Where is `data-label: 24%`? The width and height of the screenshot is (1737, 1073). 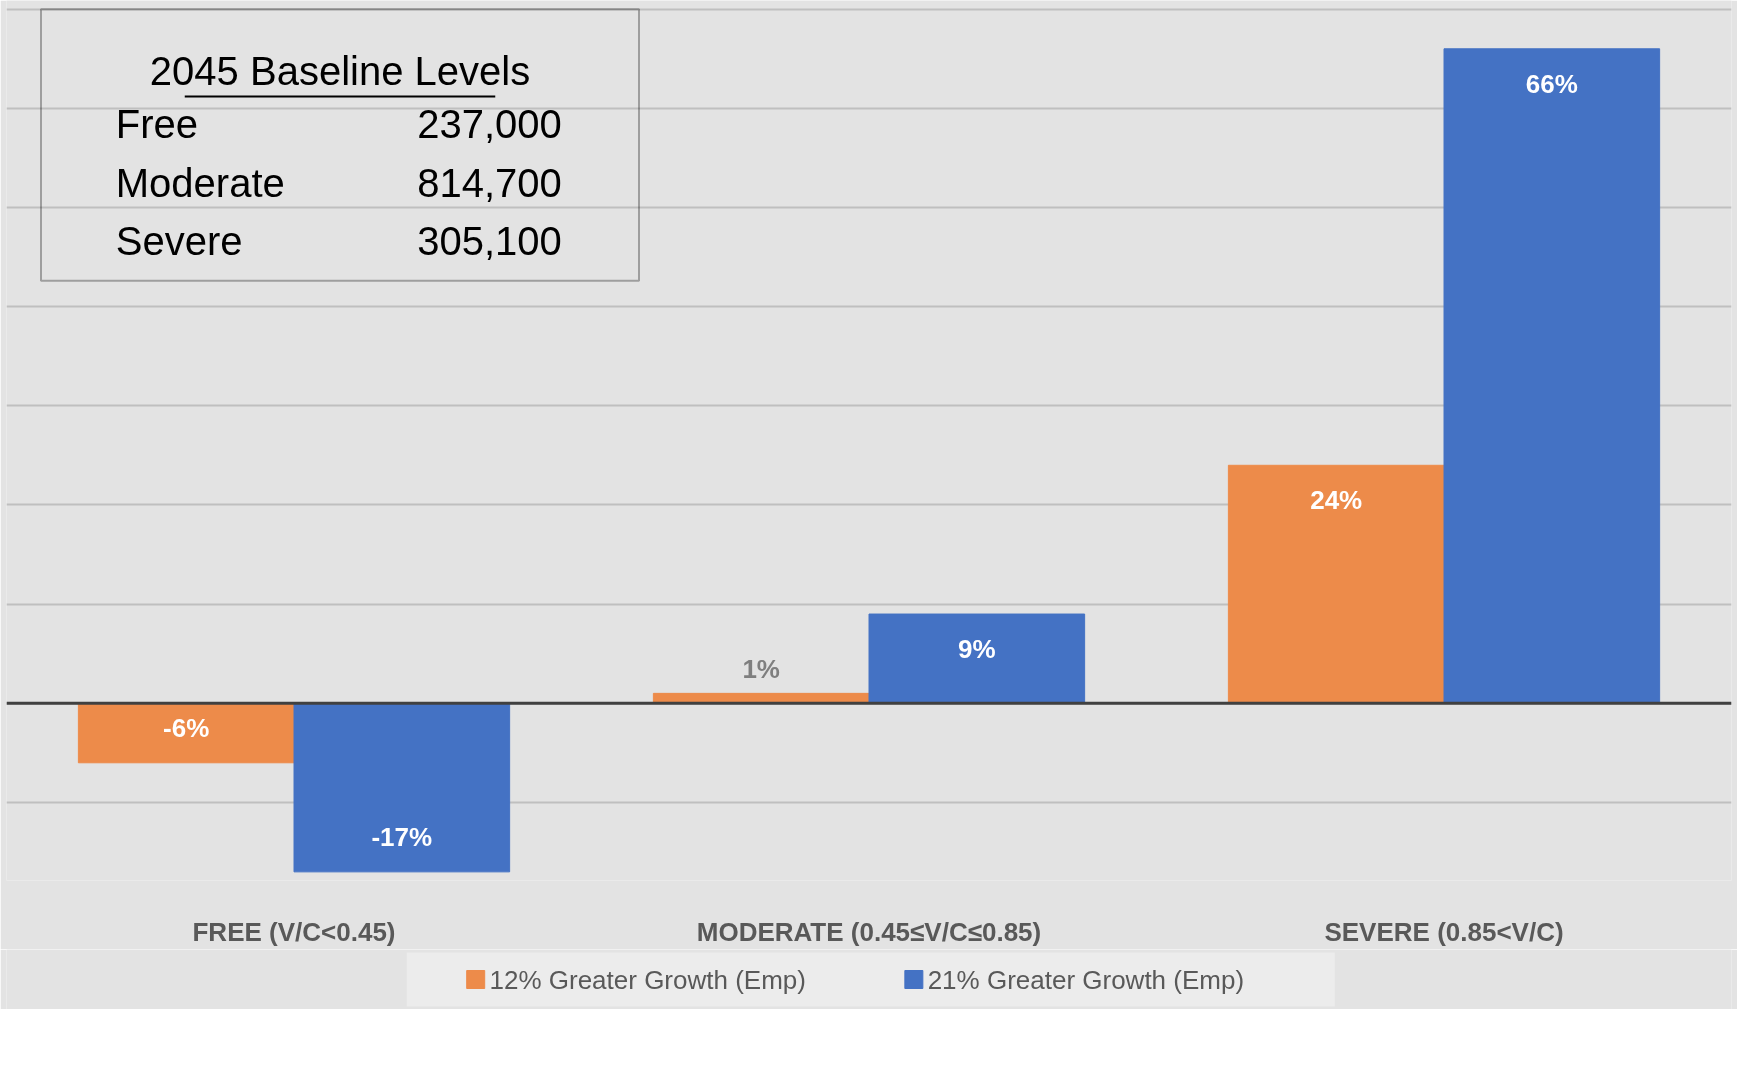
data-label: 24% is located at coordinates (1336, 500).